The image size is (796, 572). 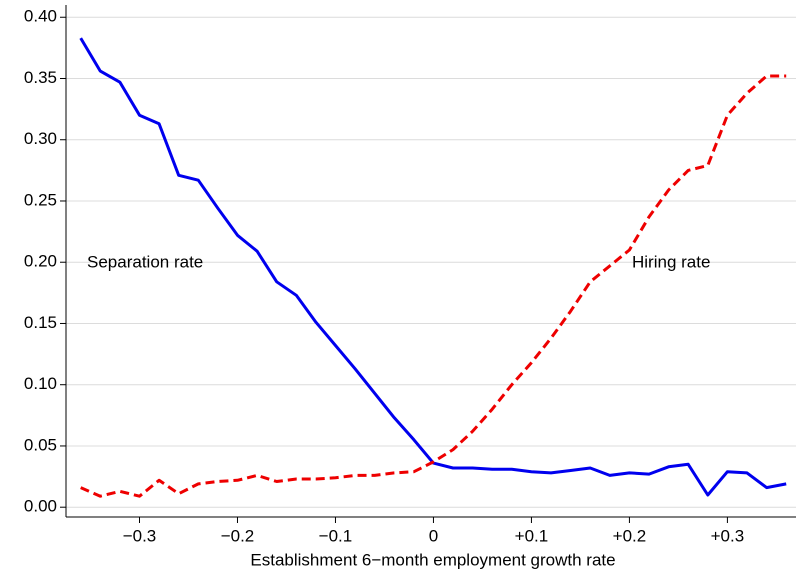 I want to click on x-tick-label: −0.1, so click(x=336, y=535).